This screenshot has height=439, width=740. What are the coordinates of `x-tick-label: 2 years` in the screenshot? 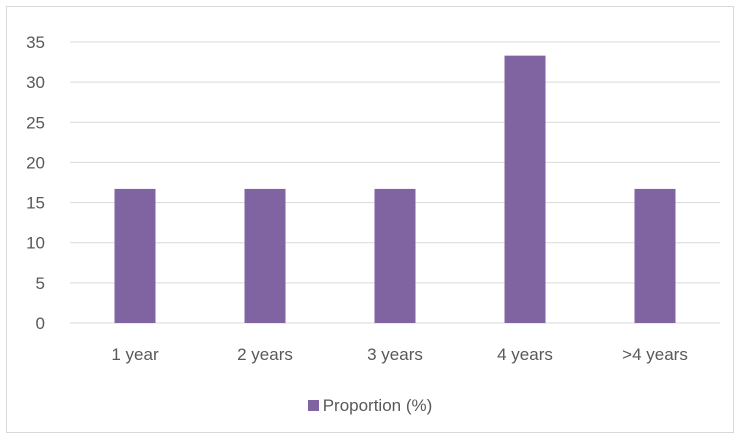 It's located at (265, 354).